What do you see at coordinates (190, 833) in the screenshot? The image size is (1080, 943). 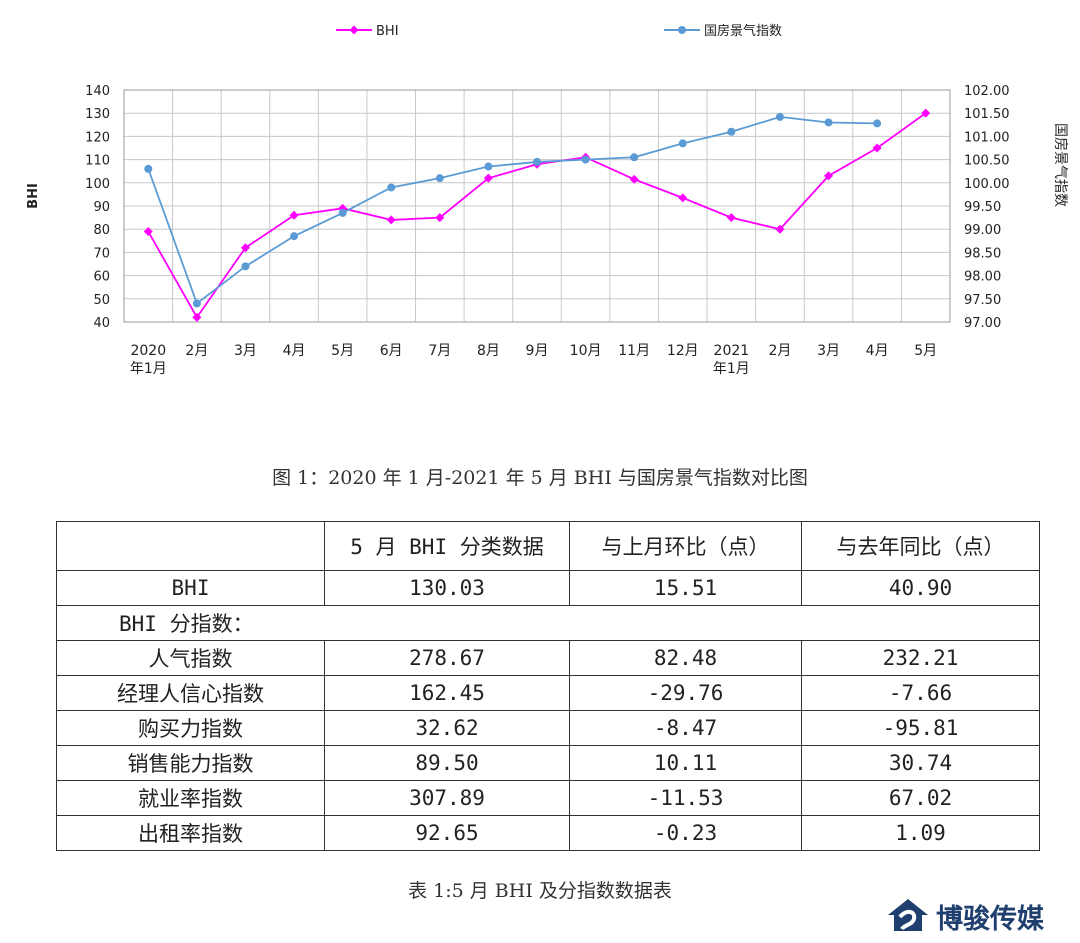 I see `table-cell: 出租率指数` at bounding box center [190, 833].